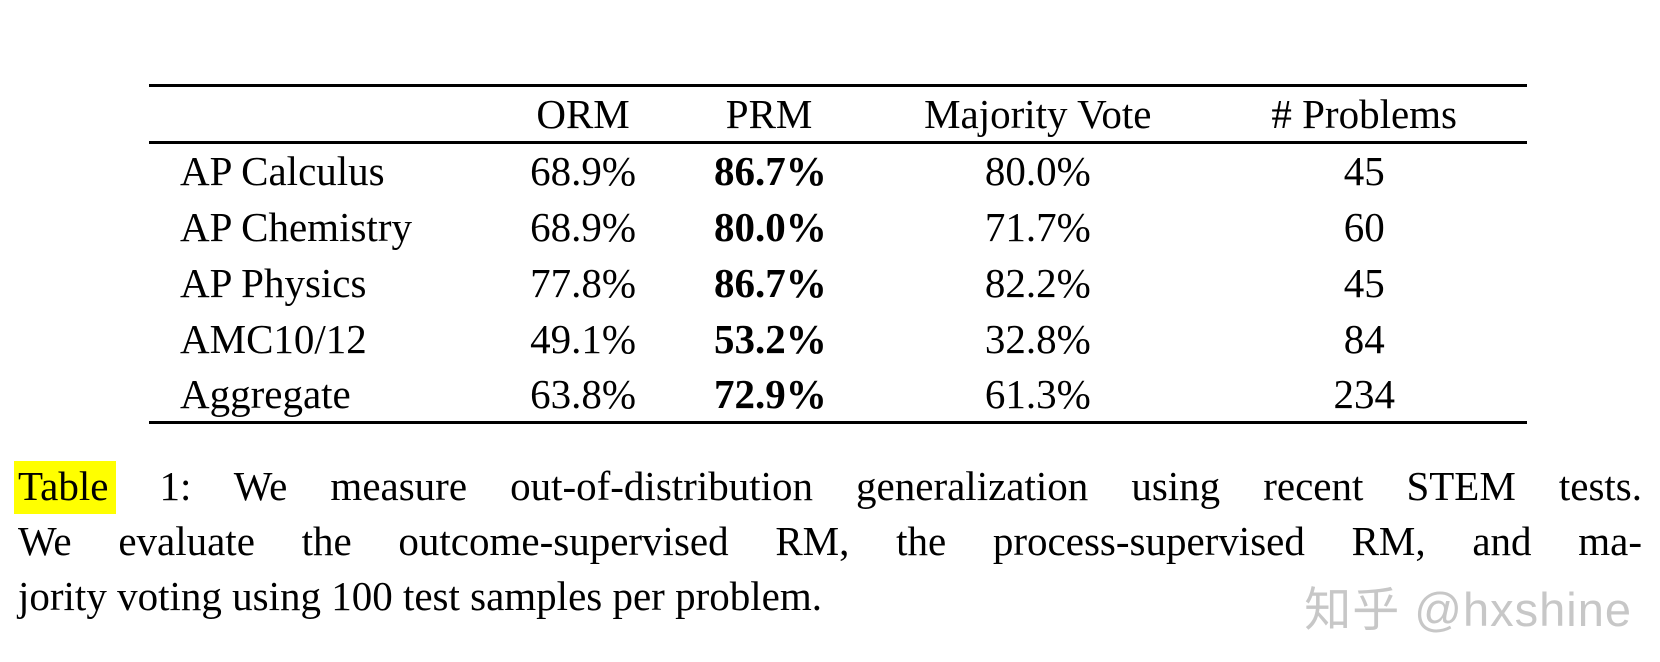 The height and width of the screenshot is (662, 1660). What do you see at coordinates (273, 338) in the screenshot?
I see `cell-label: AMC10/12` at bounding box center [273, 338].